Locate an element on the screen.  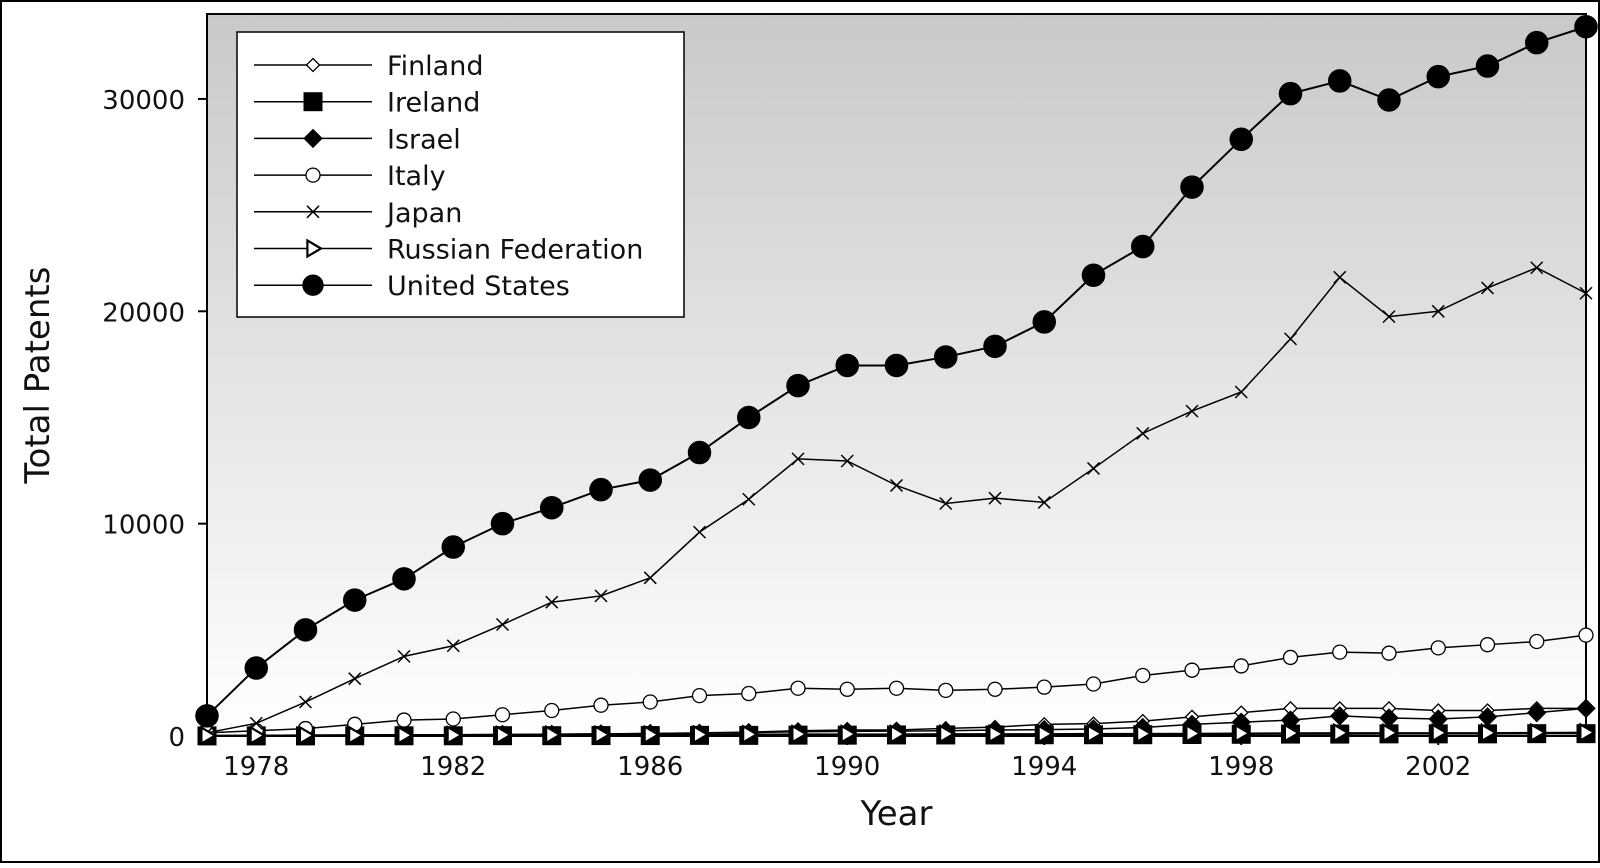
legend-label: Italy is located at coordinates (416, 176).